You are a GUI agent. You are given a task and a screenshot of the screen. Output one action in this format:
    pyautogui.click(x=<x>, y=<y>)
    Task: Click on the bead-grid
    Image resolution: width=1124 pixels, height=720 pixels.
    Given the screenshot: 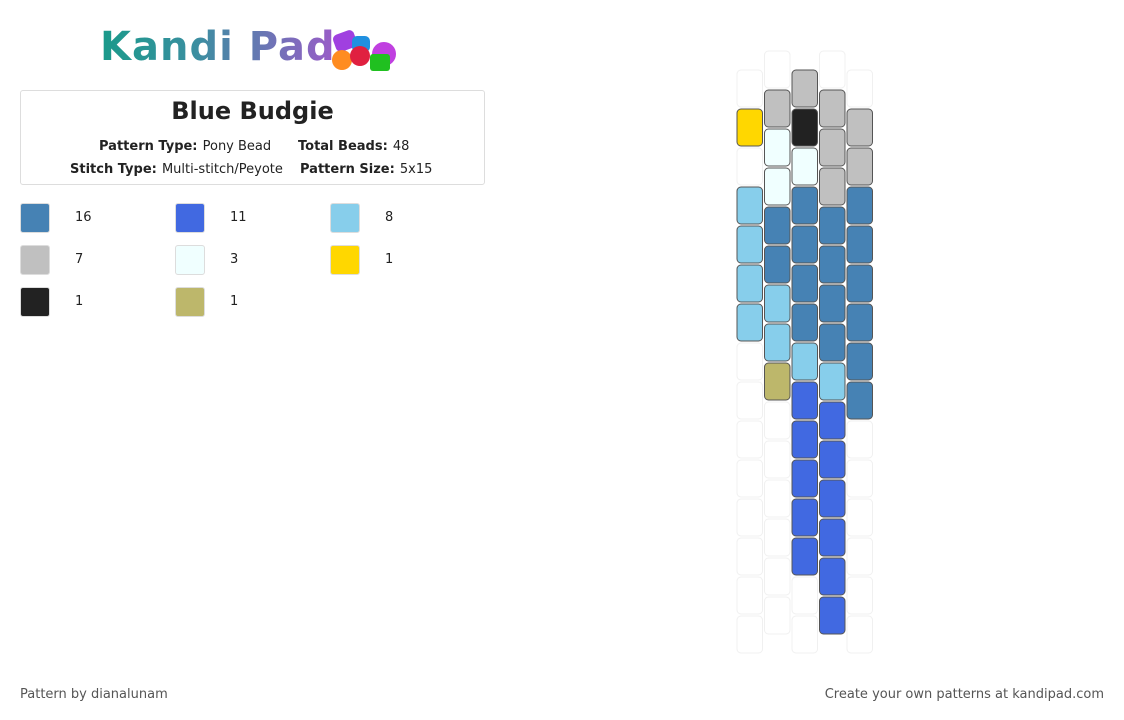 What is the action you would take?
    pyautogui.click(x=804, y=352)
    